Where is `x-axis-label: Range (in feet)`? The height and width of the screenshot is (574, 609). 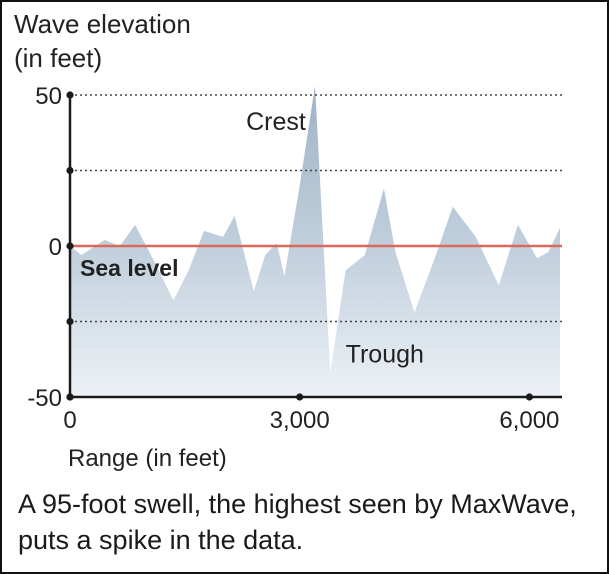
x-axis-label: Range (in feet) is located at coordinates (147, 458).